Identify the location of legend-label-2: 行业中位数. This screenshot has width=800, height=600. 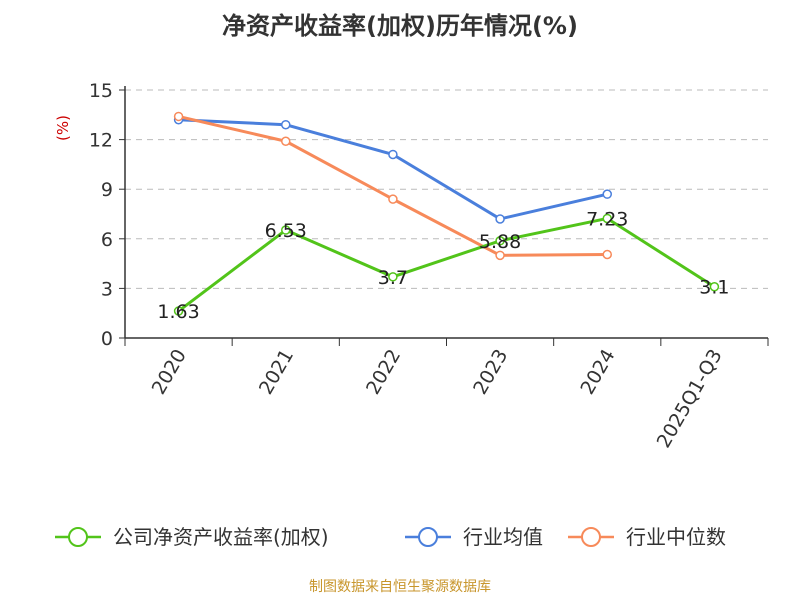
(676, 537).